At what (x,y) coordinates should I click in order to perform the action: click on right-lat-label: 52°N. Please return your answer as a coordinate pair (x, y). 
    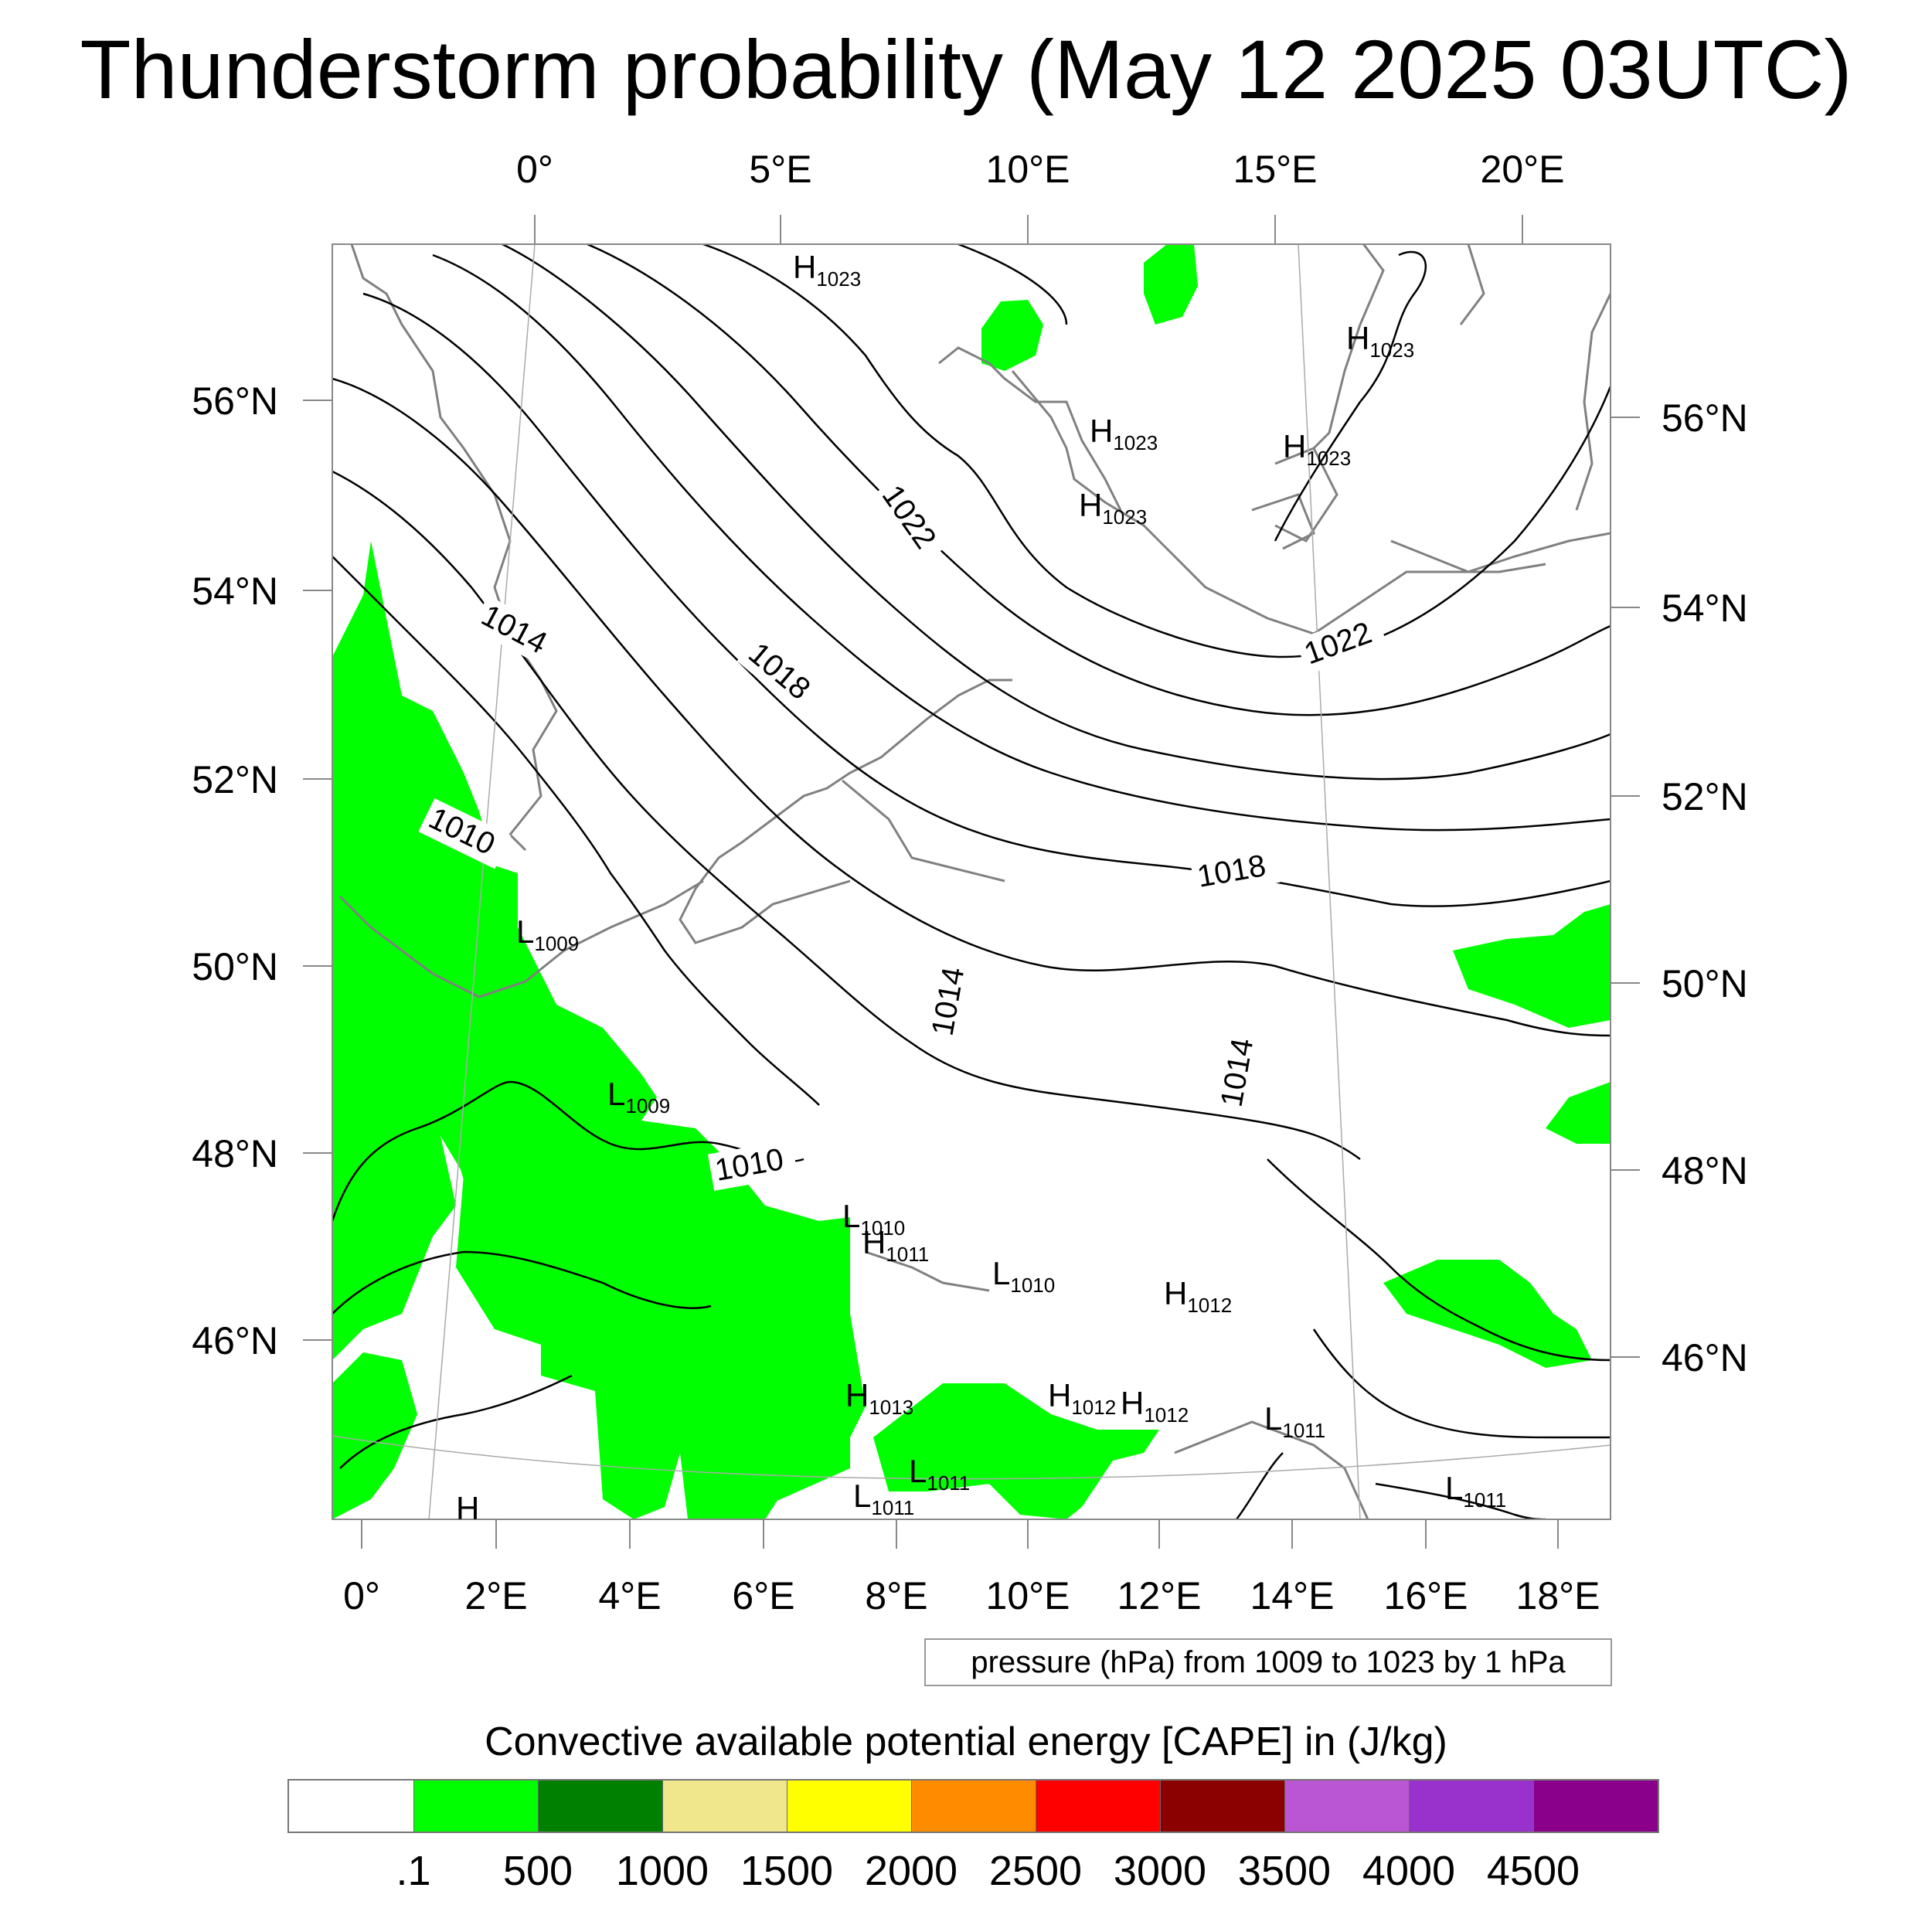
    Looking at the image, I should click on (1705, 797).